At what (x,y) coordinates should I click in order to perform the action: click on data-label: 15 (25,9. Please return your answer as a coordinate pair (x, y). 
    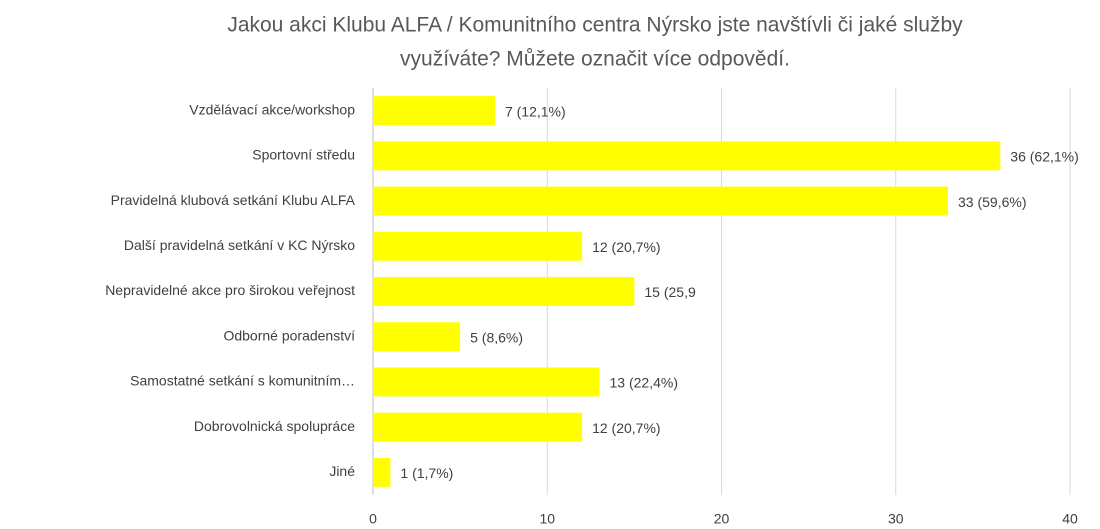
    Looking at the image, I should click on (670, 292).